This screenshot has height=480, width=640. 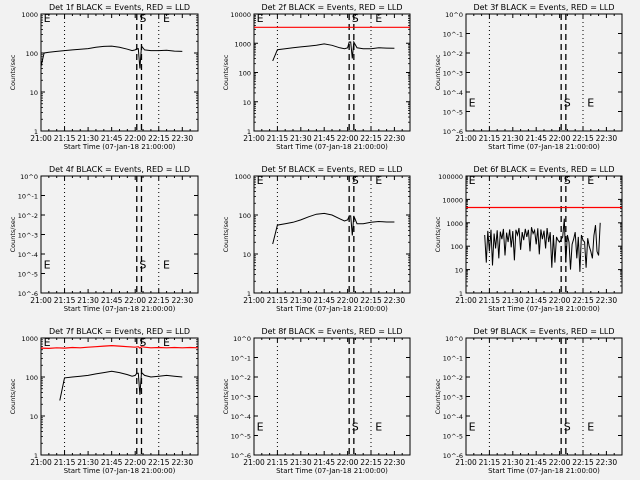 I want to click on events-series-line, so click(x=333, y=51).